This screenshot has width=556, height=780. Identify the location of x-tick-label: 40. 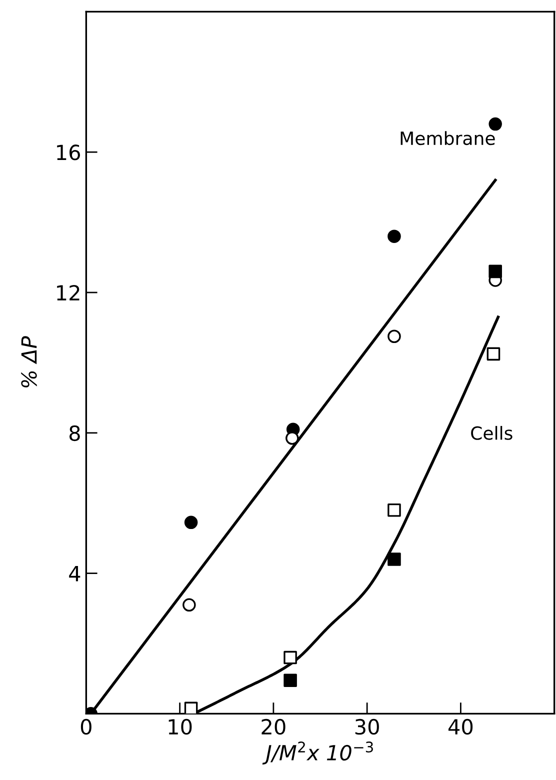
(460, 726).